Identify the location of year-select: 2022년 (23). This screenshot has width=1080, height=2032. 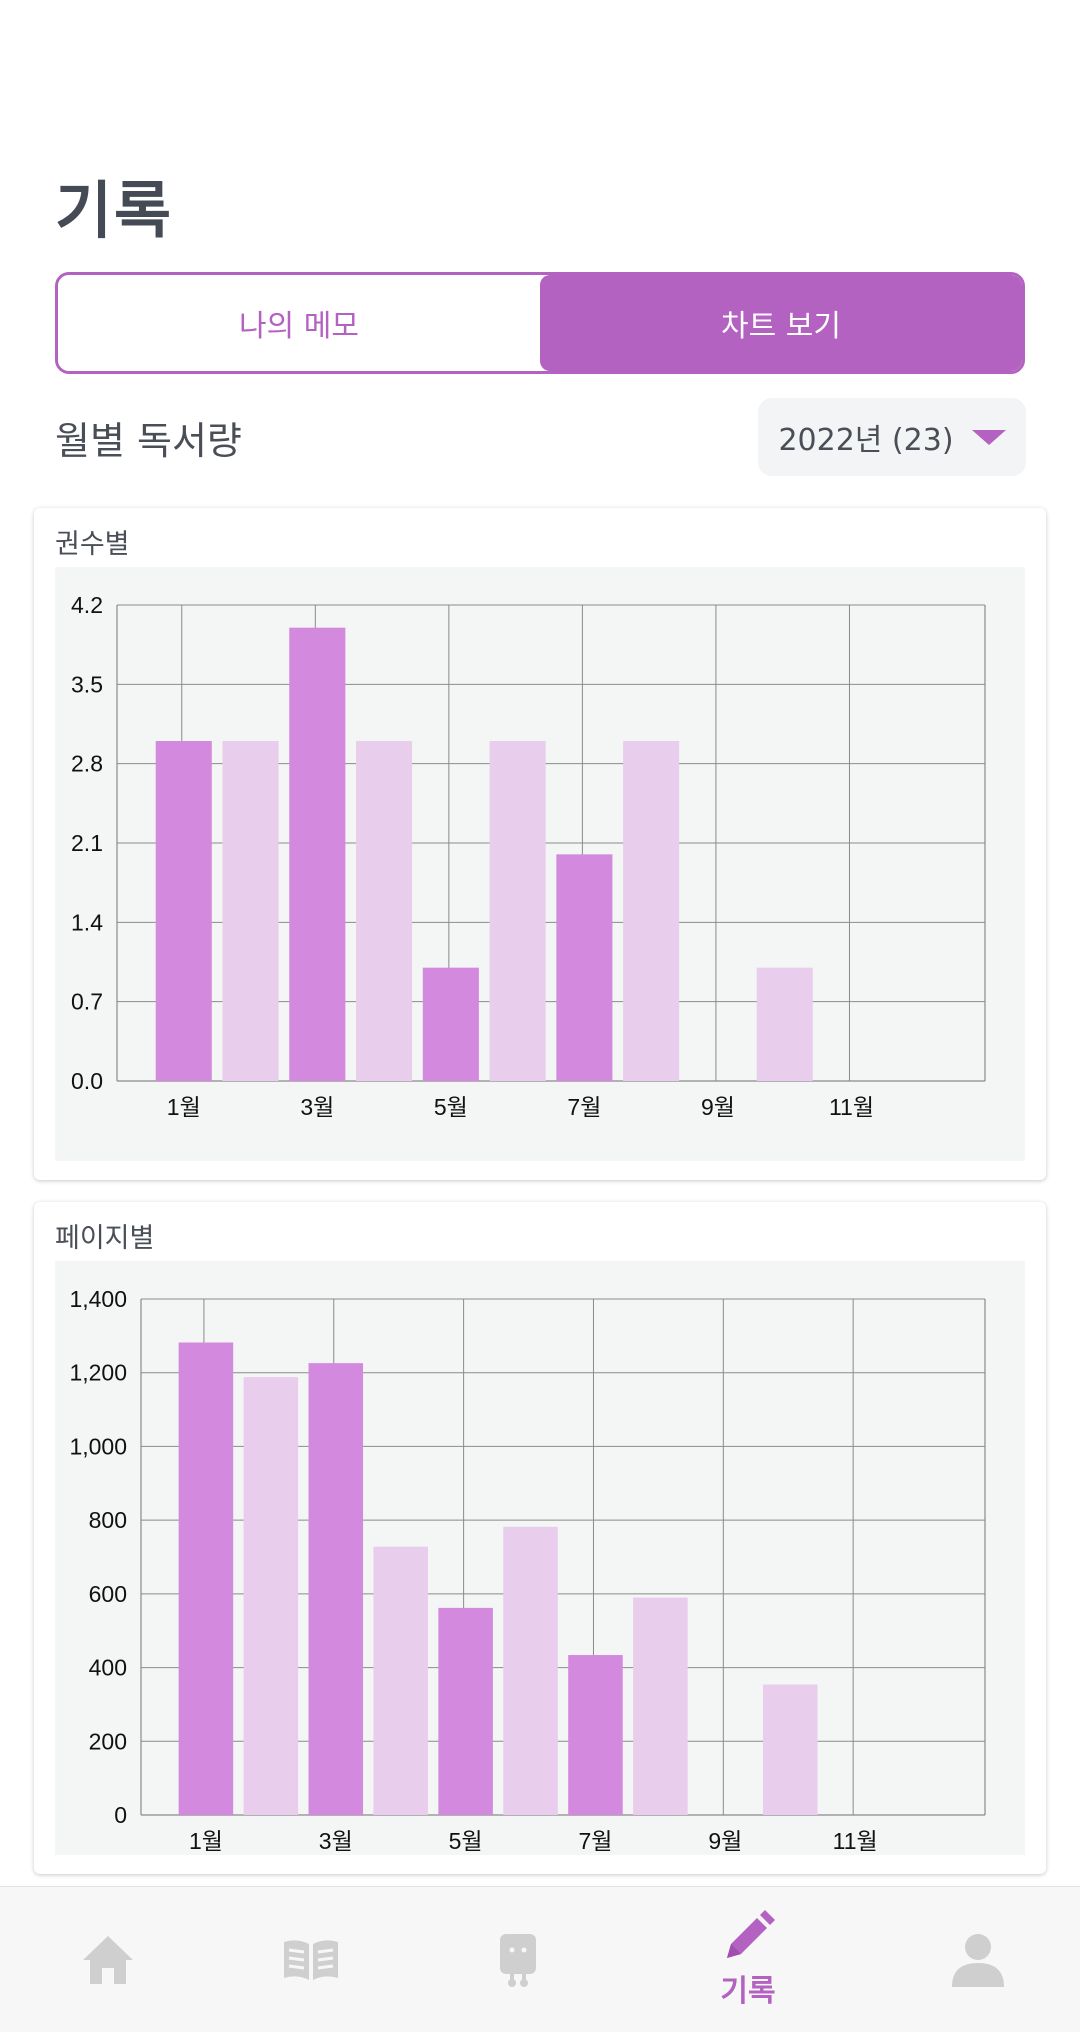
(892, 437).